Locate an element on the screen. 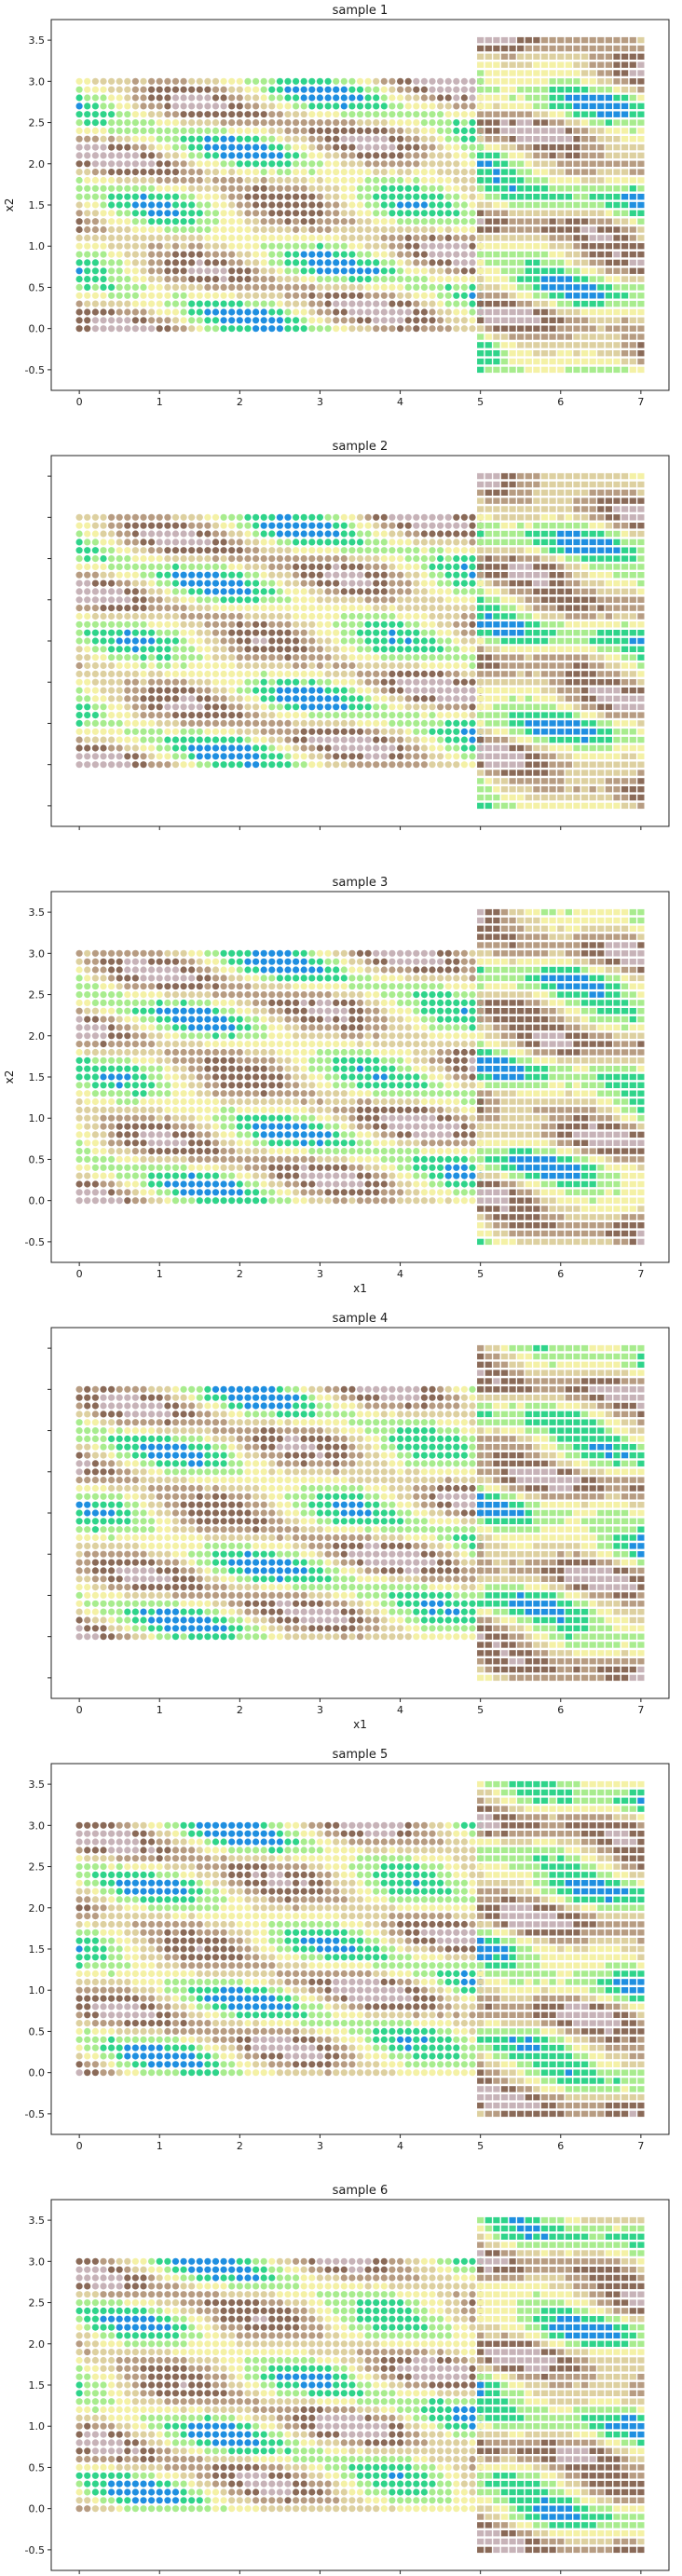 This screenshot has width=682, height=2576. subplot-title: sample 1 is located at coordinates (361, 11).